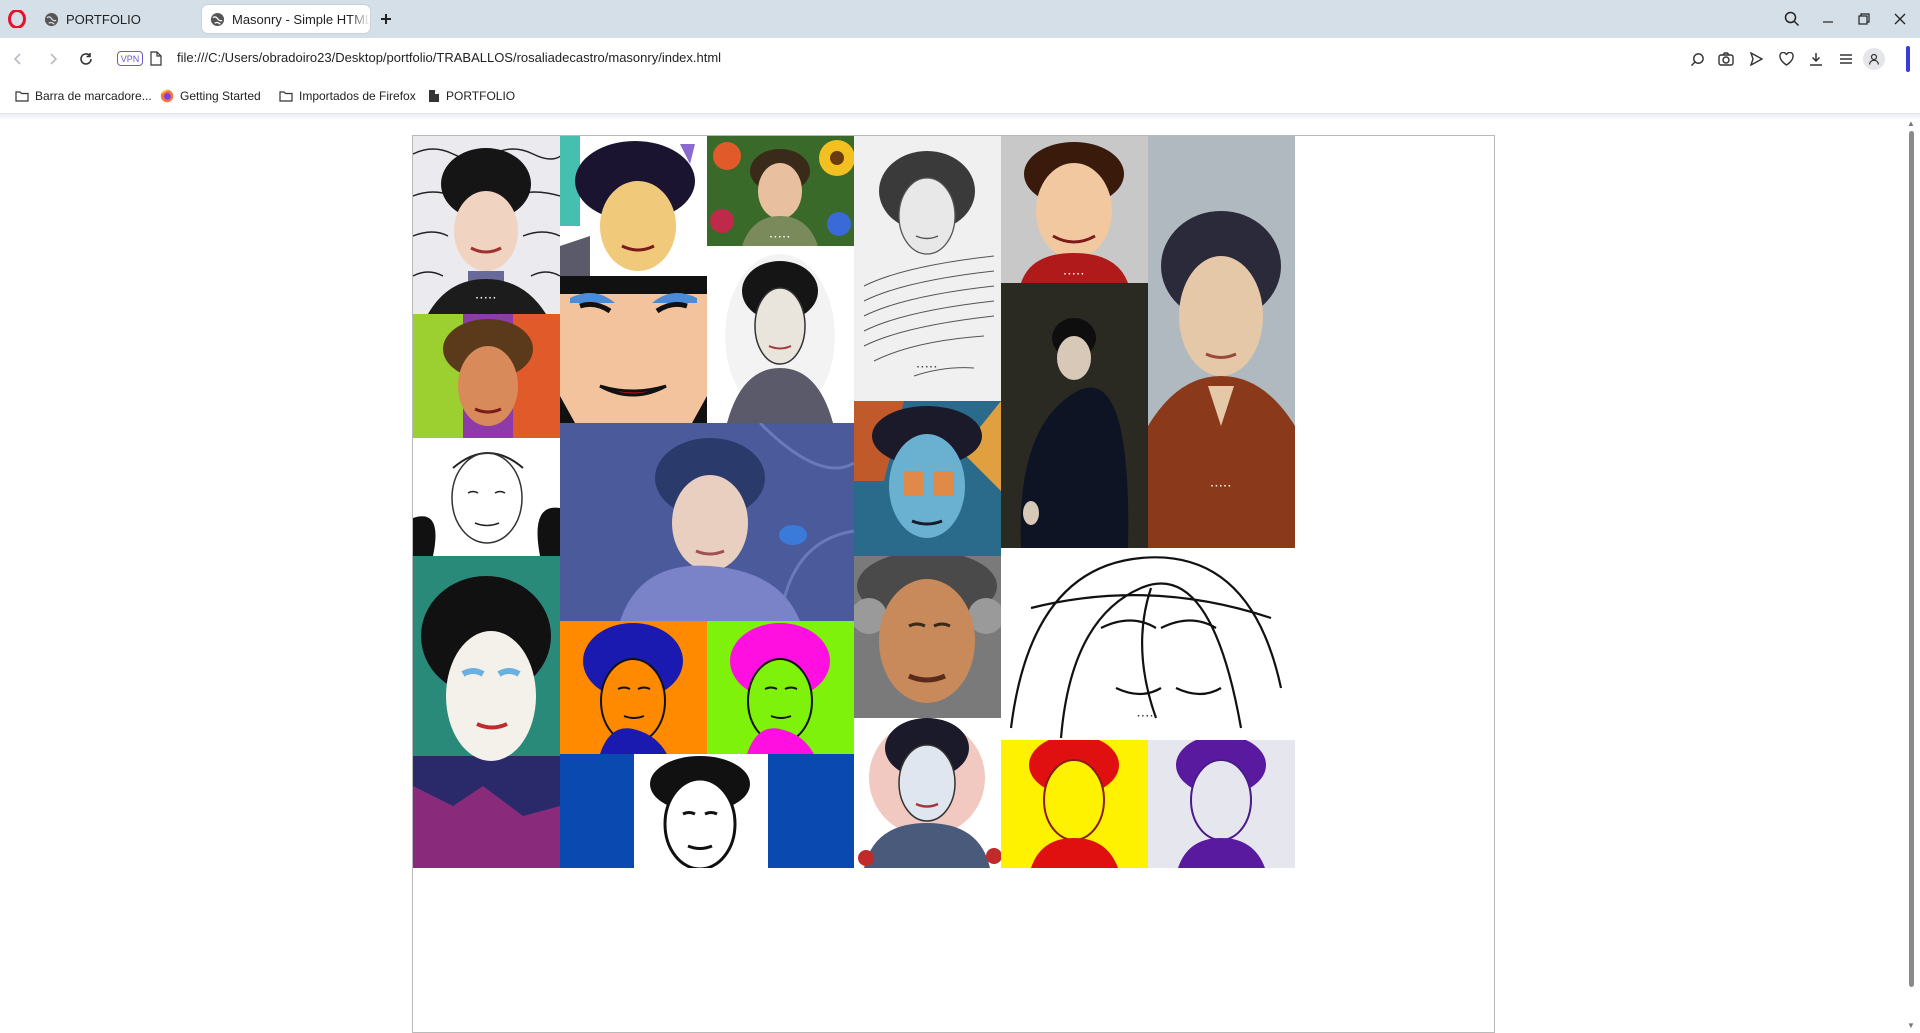 Image resolution: width=1920 pixels, height=1033 pixels. Describe the element at coordinates (780, 334) in the screenshot. I see `portrait-ink-bust-oval` at that location.